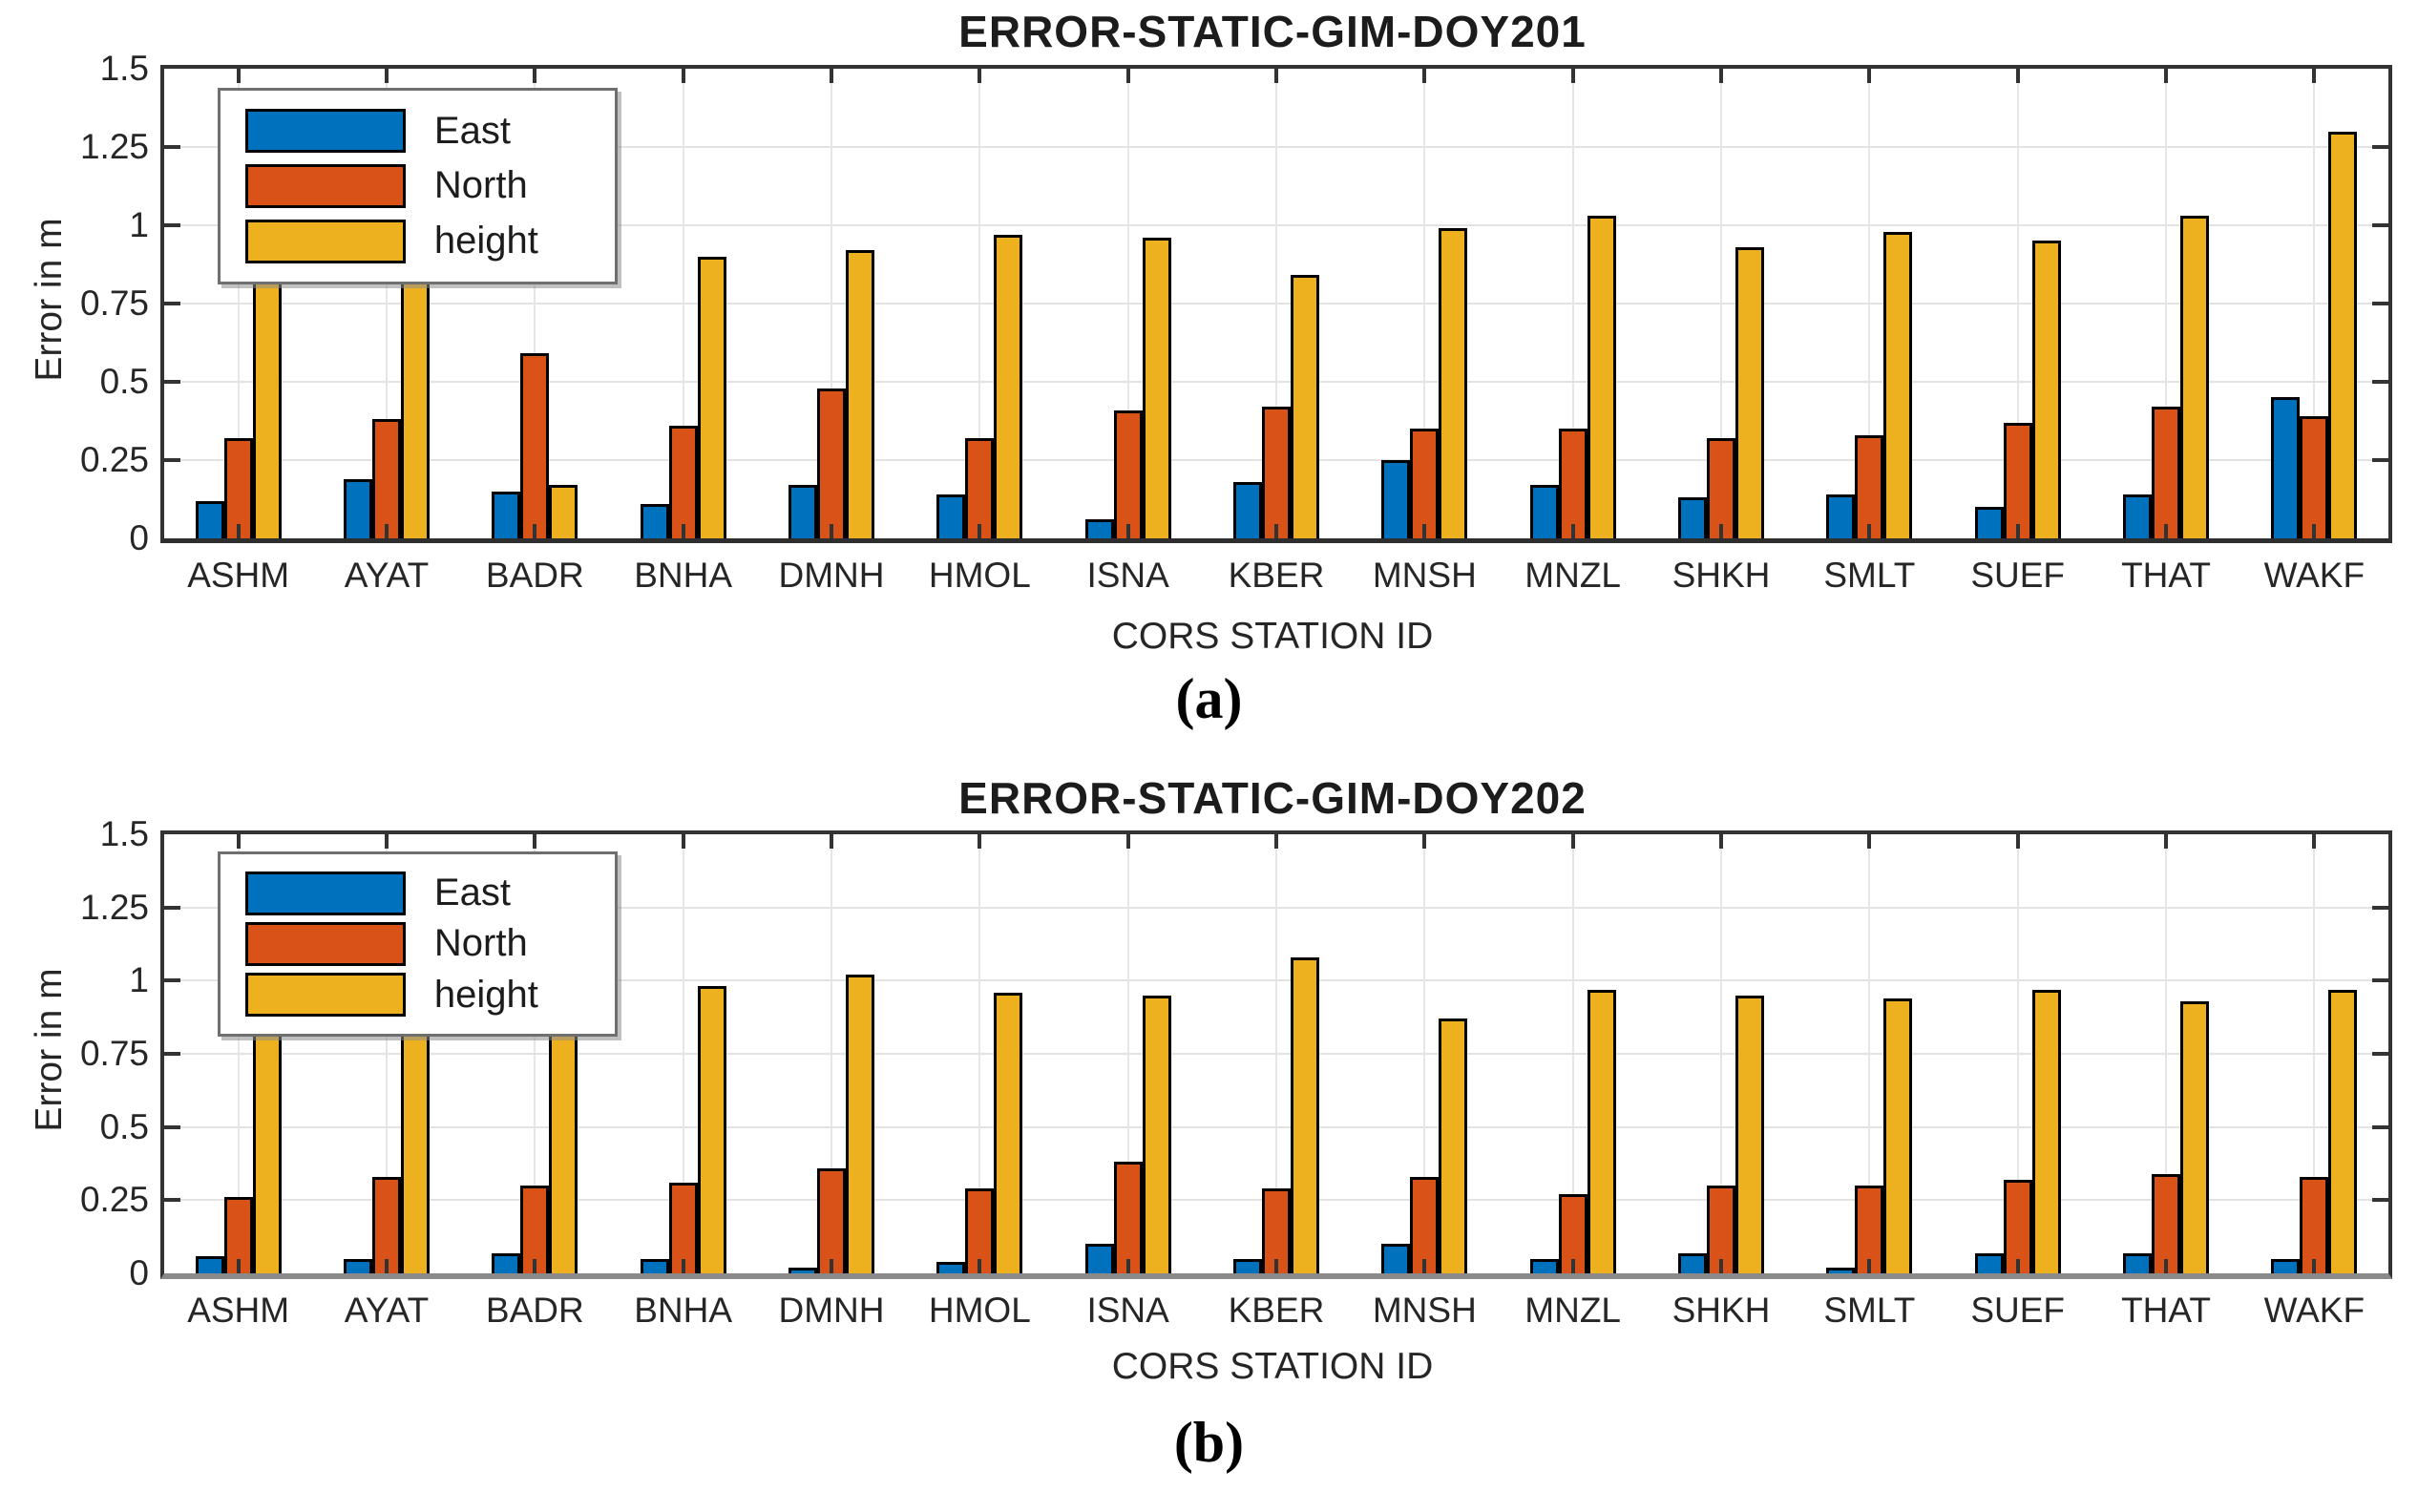  Describe the element at coordinates (1898, 385) in the screenshot. I see `bar-height-smlt` at that location.